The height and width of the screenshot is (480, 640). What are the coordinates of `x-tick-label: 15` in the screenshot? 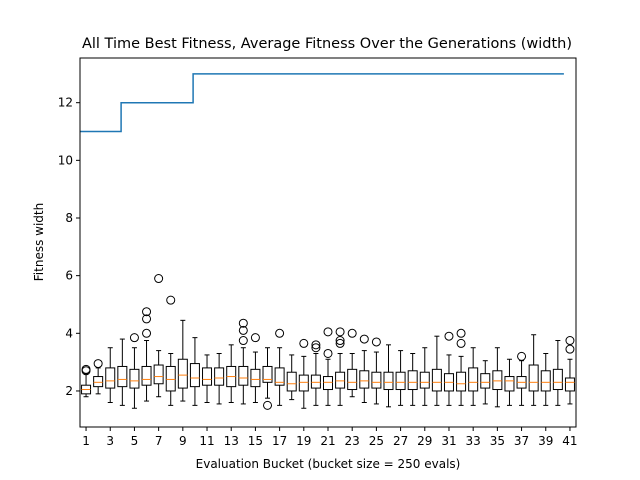 It's located at (255, 441).